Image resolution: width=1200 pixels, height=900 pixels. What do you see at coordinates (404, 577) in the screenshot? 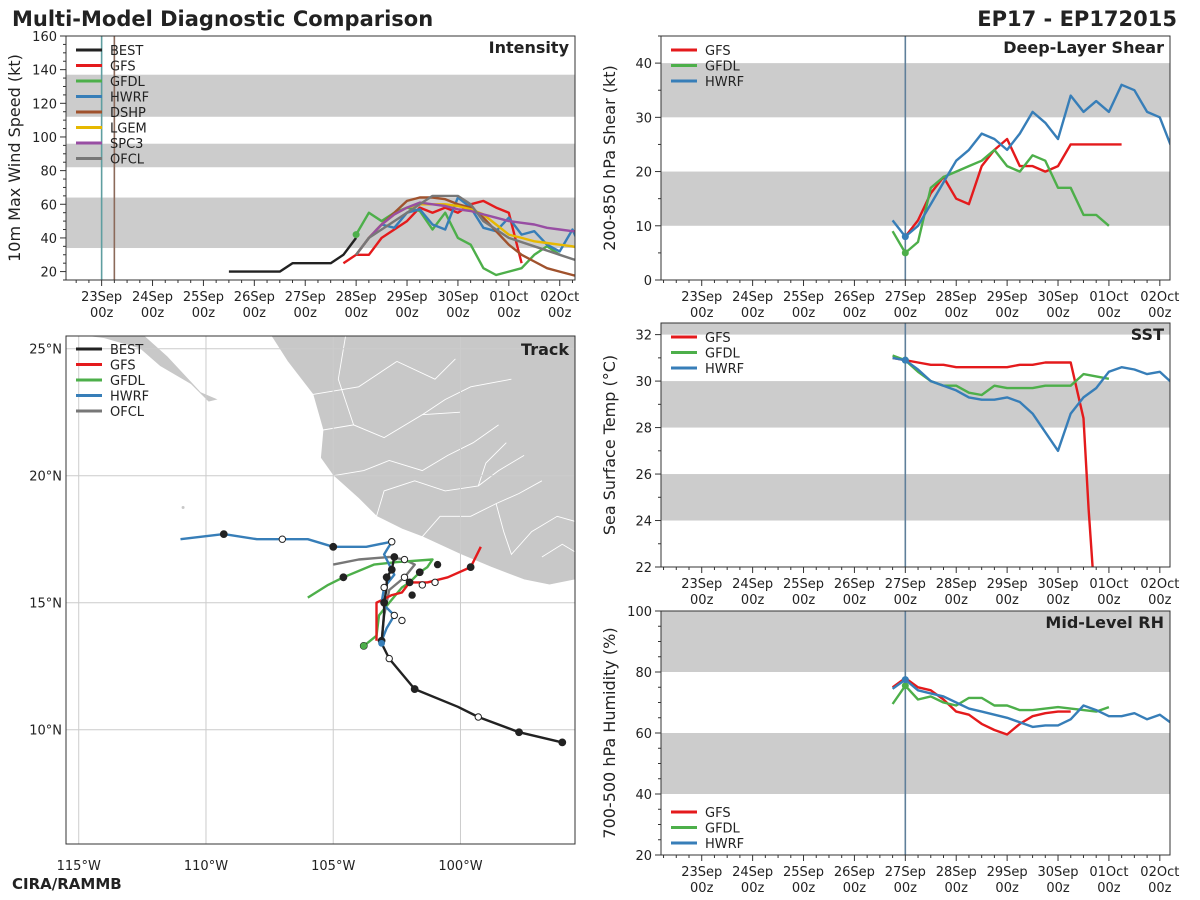
I see `track-point-open-ofcl` at bounding box center [404, 577].